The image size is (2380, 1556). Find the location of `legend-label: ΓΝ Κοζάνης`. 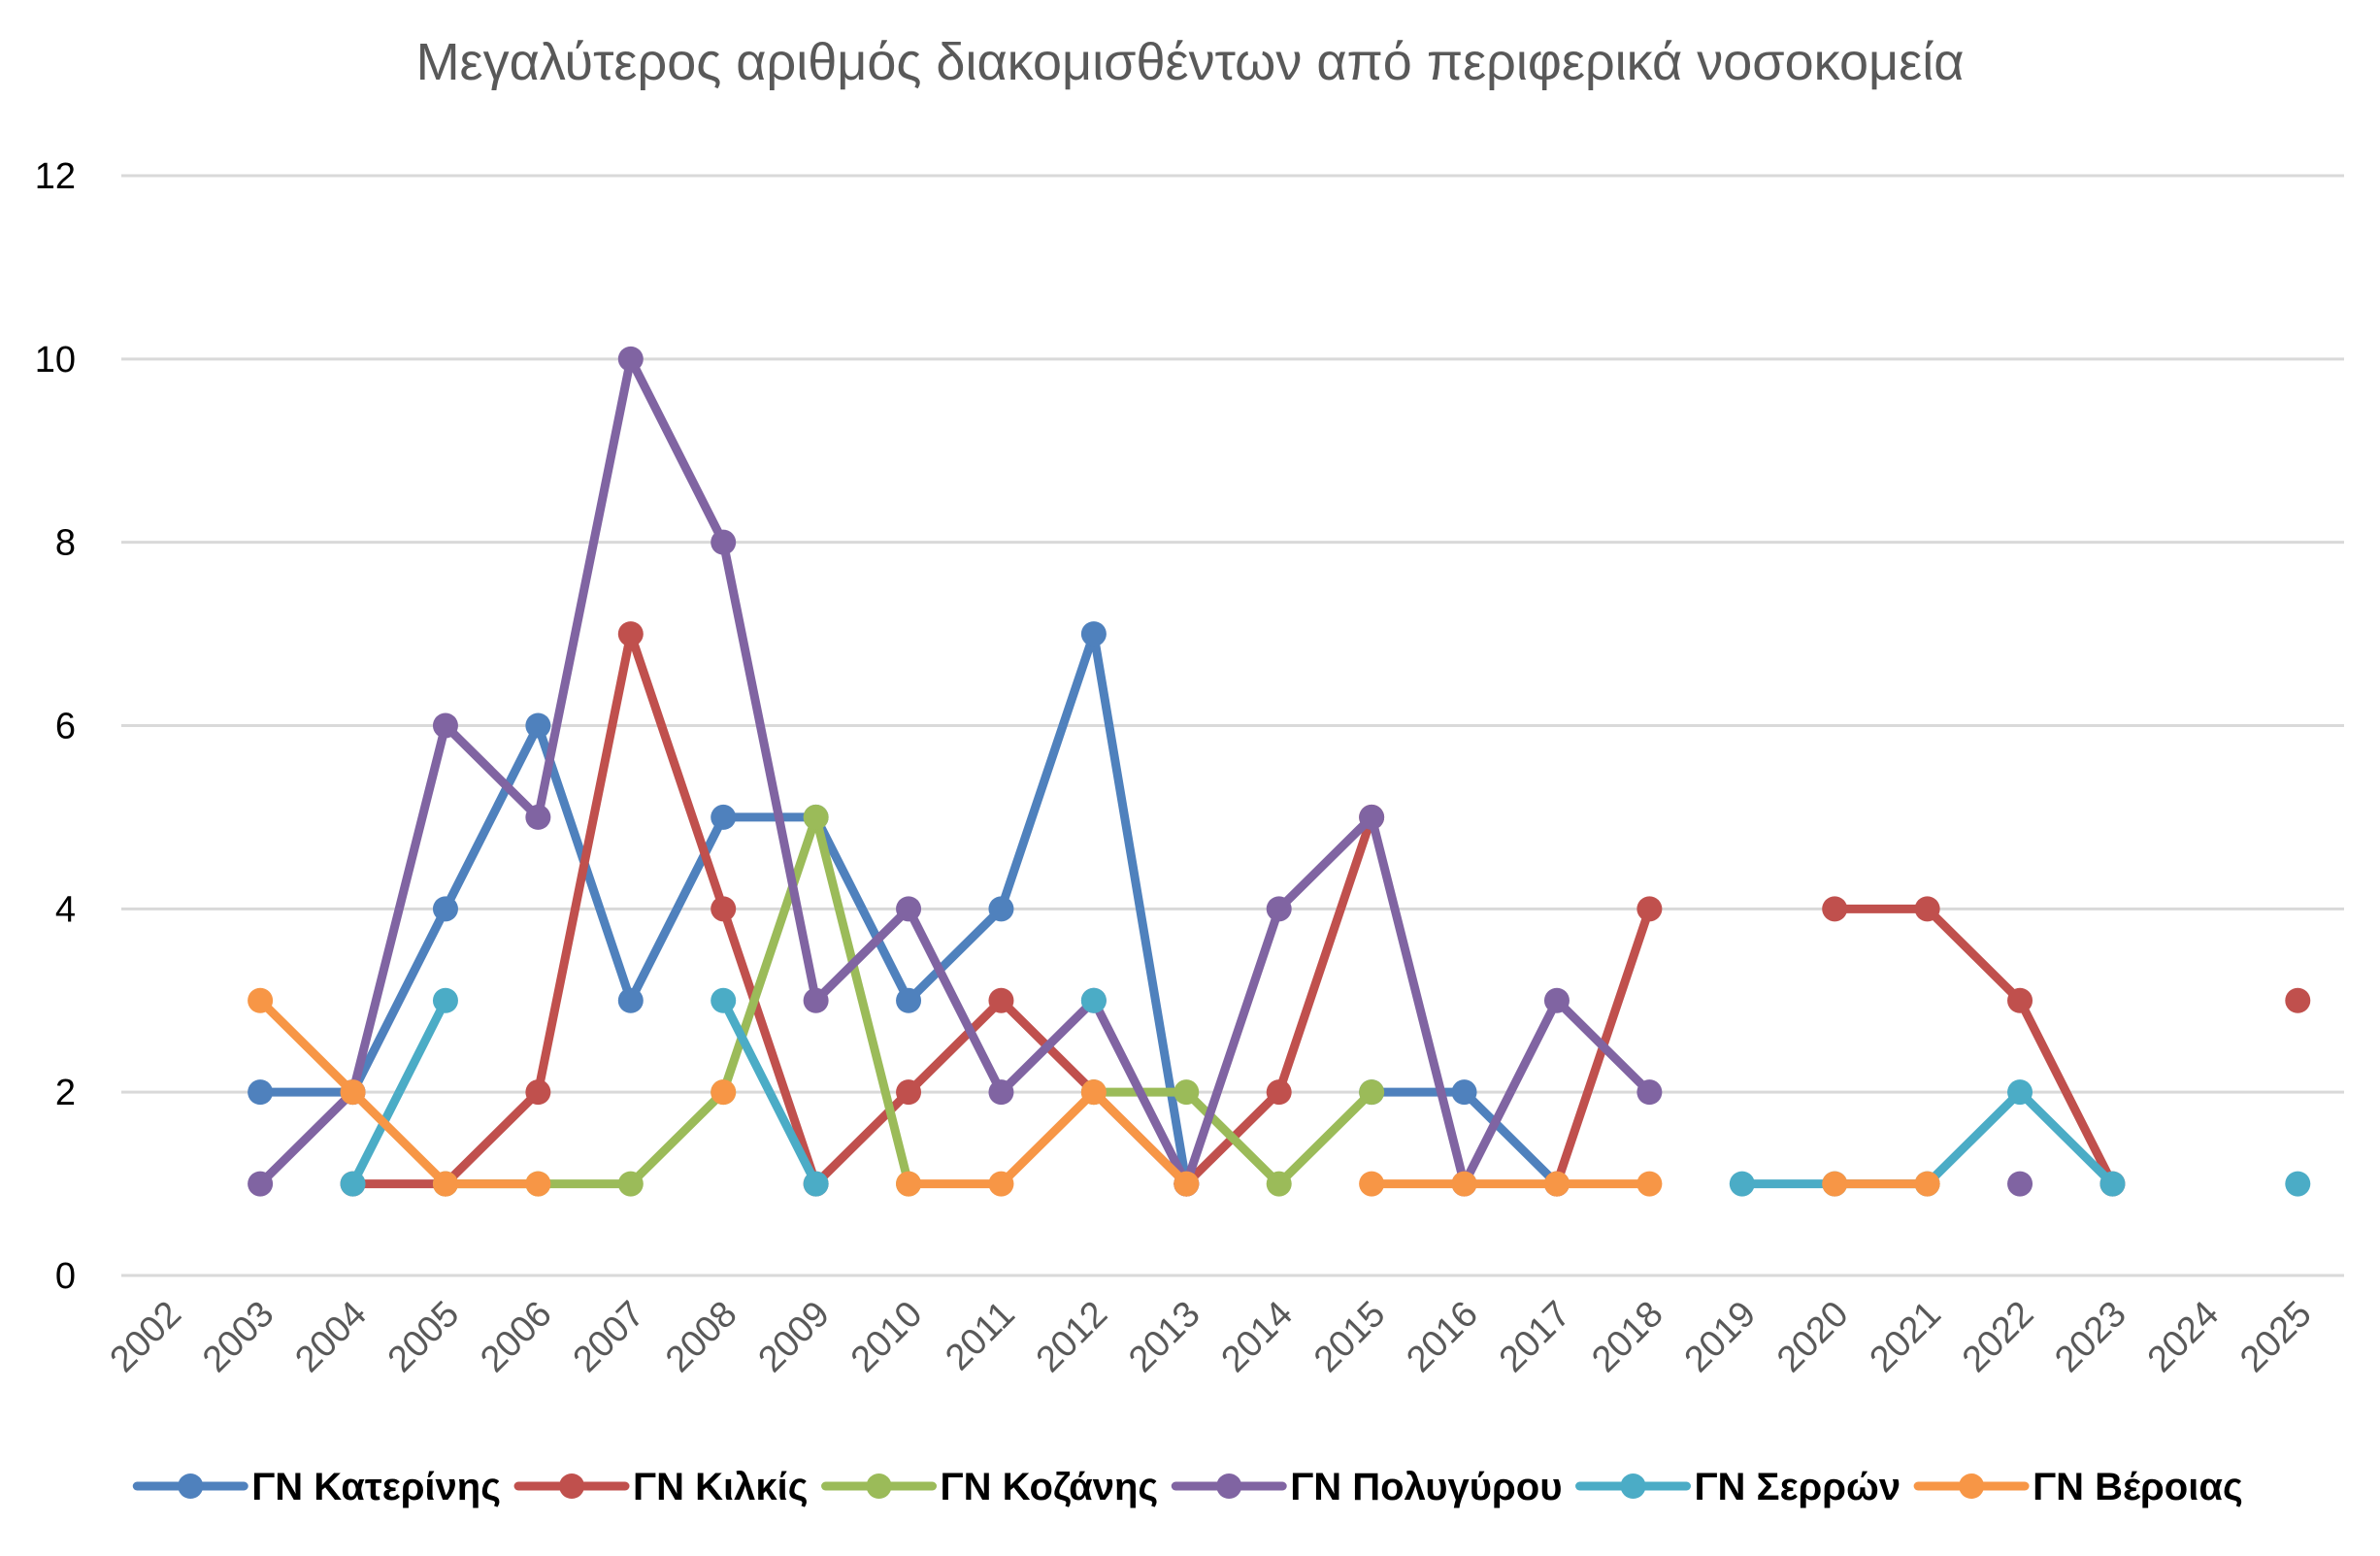

legend-label: ΓΝ Κοζάνης is located at coordinates (1050, 1487).